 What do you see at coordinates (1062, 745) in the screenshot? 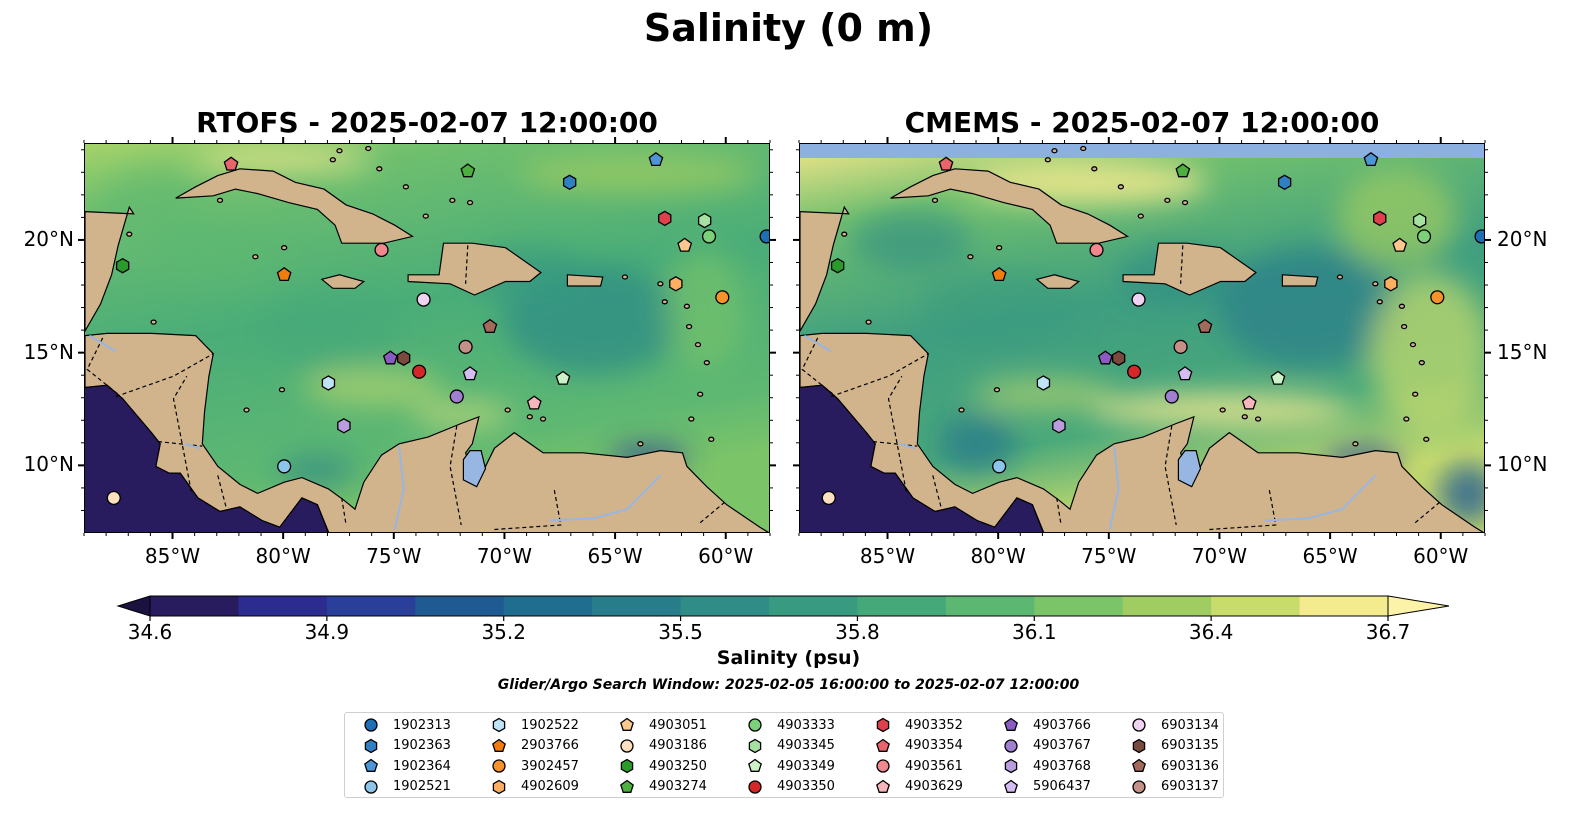
I see `legend-label: 4903767` at bounding box center [1062, 745].